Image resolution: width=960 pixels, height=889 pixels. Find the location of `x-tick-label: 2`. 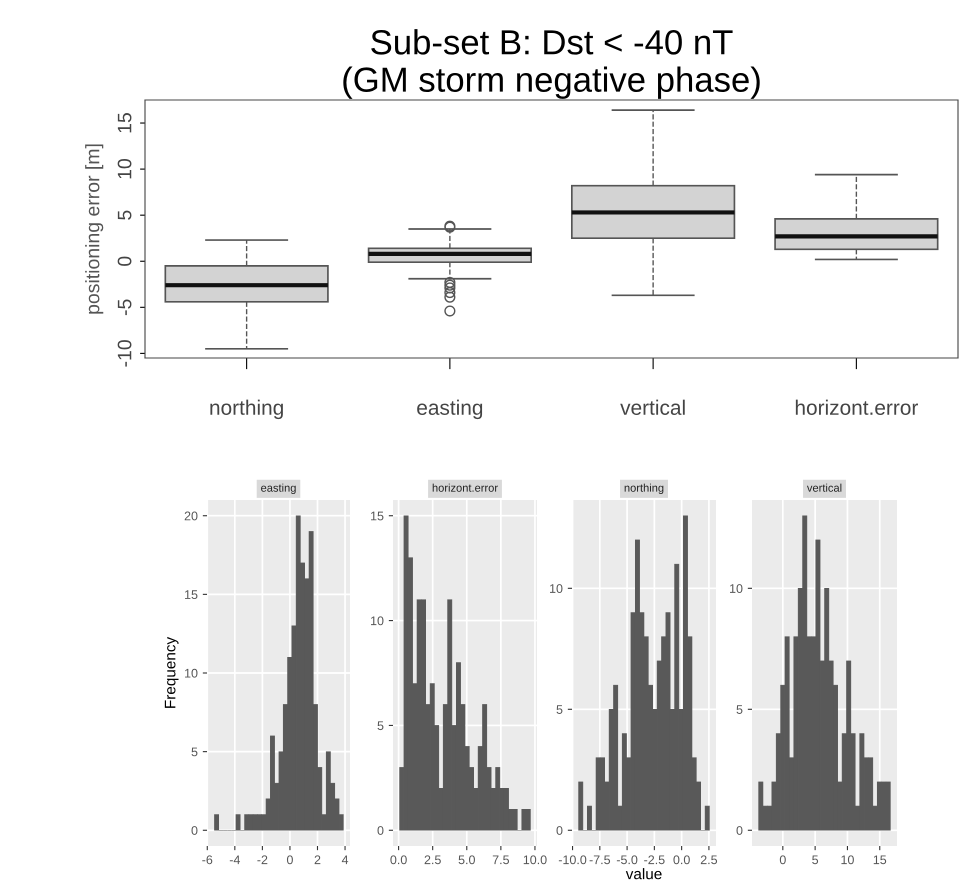

x-tick-label: 2 is located at coordinates (317, 859).